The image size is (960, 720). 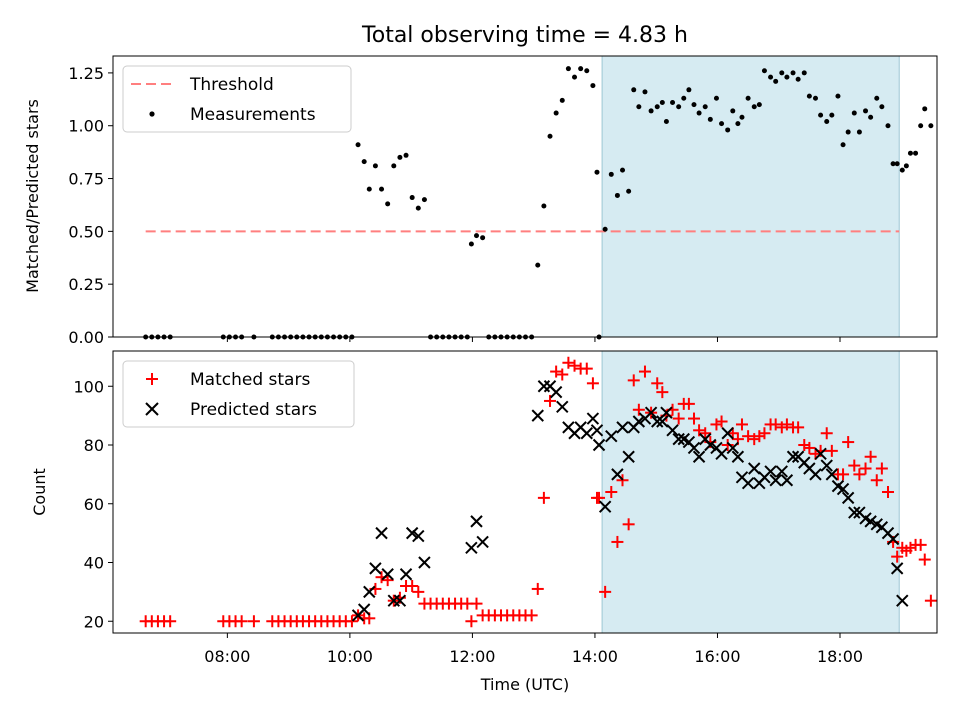 What do you see at coordinates (231, 85) in the screenshot?
I see `legend-threshold-label: Threshold` at bounding box center [231, 85].